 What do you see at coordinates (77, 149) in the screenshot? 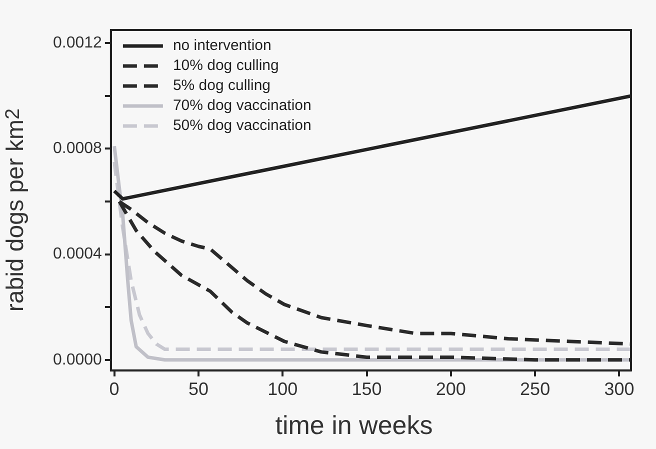
I see `y-tick-label: 0.0008` at bounding box center [77, 149].